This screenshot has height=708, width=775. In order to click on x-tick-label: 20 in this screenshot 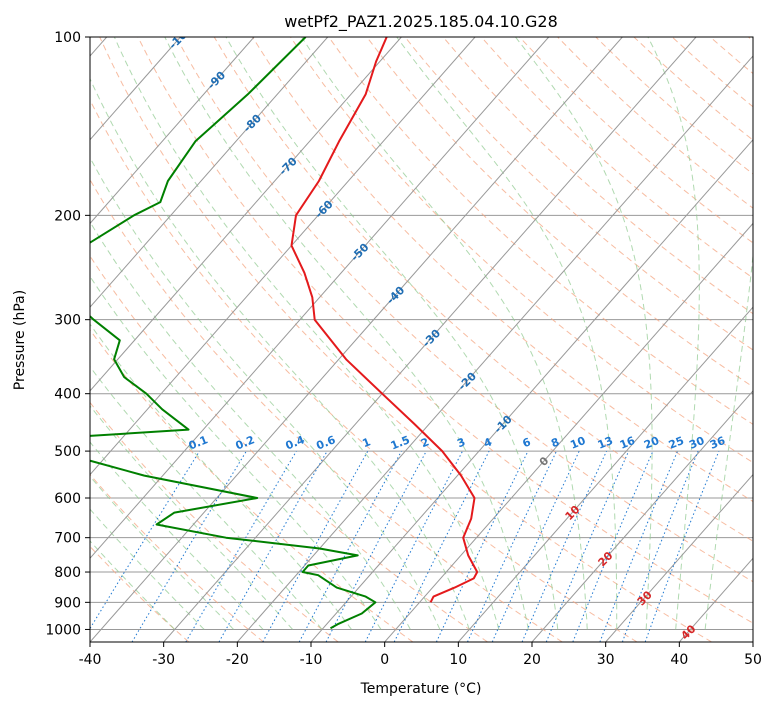, I will do `click(532, 660)`.